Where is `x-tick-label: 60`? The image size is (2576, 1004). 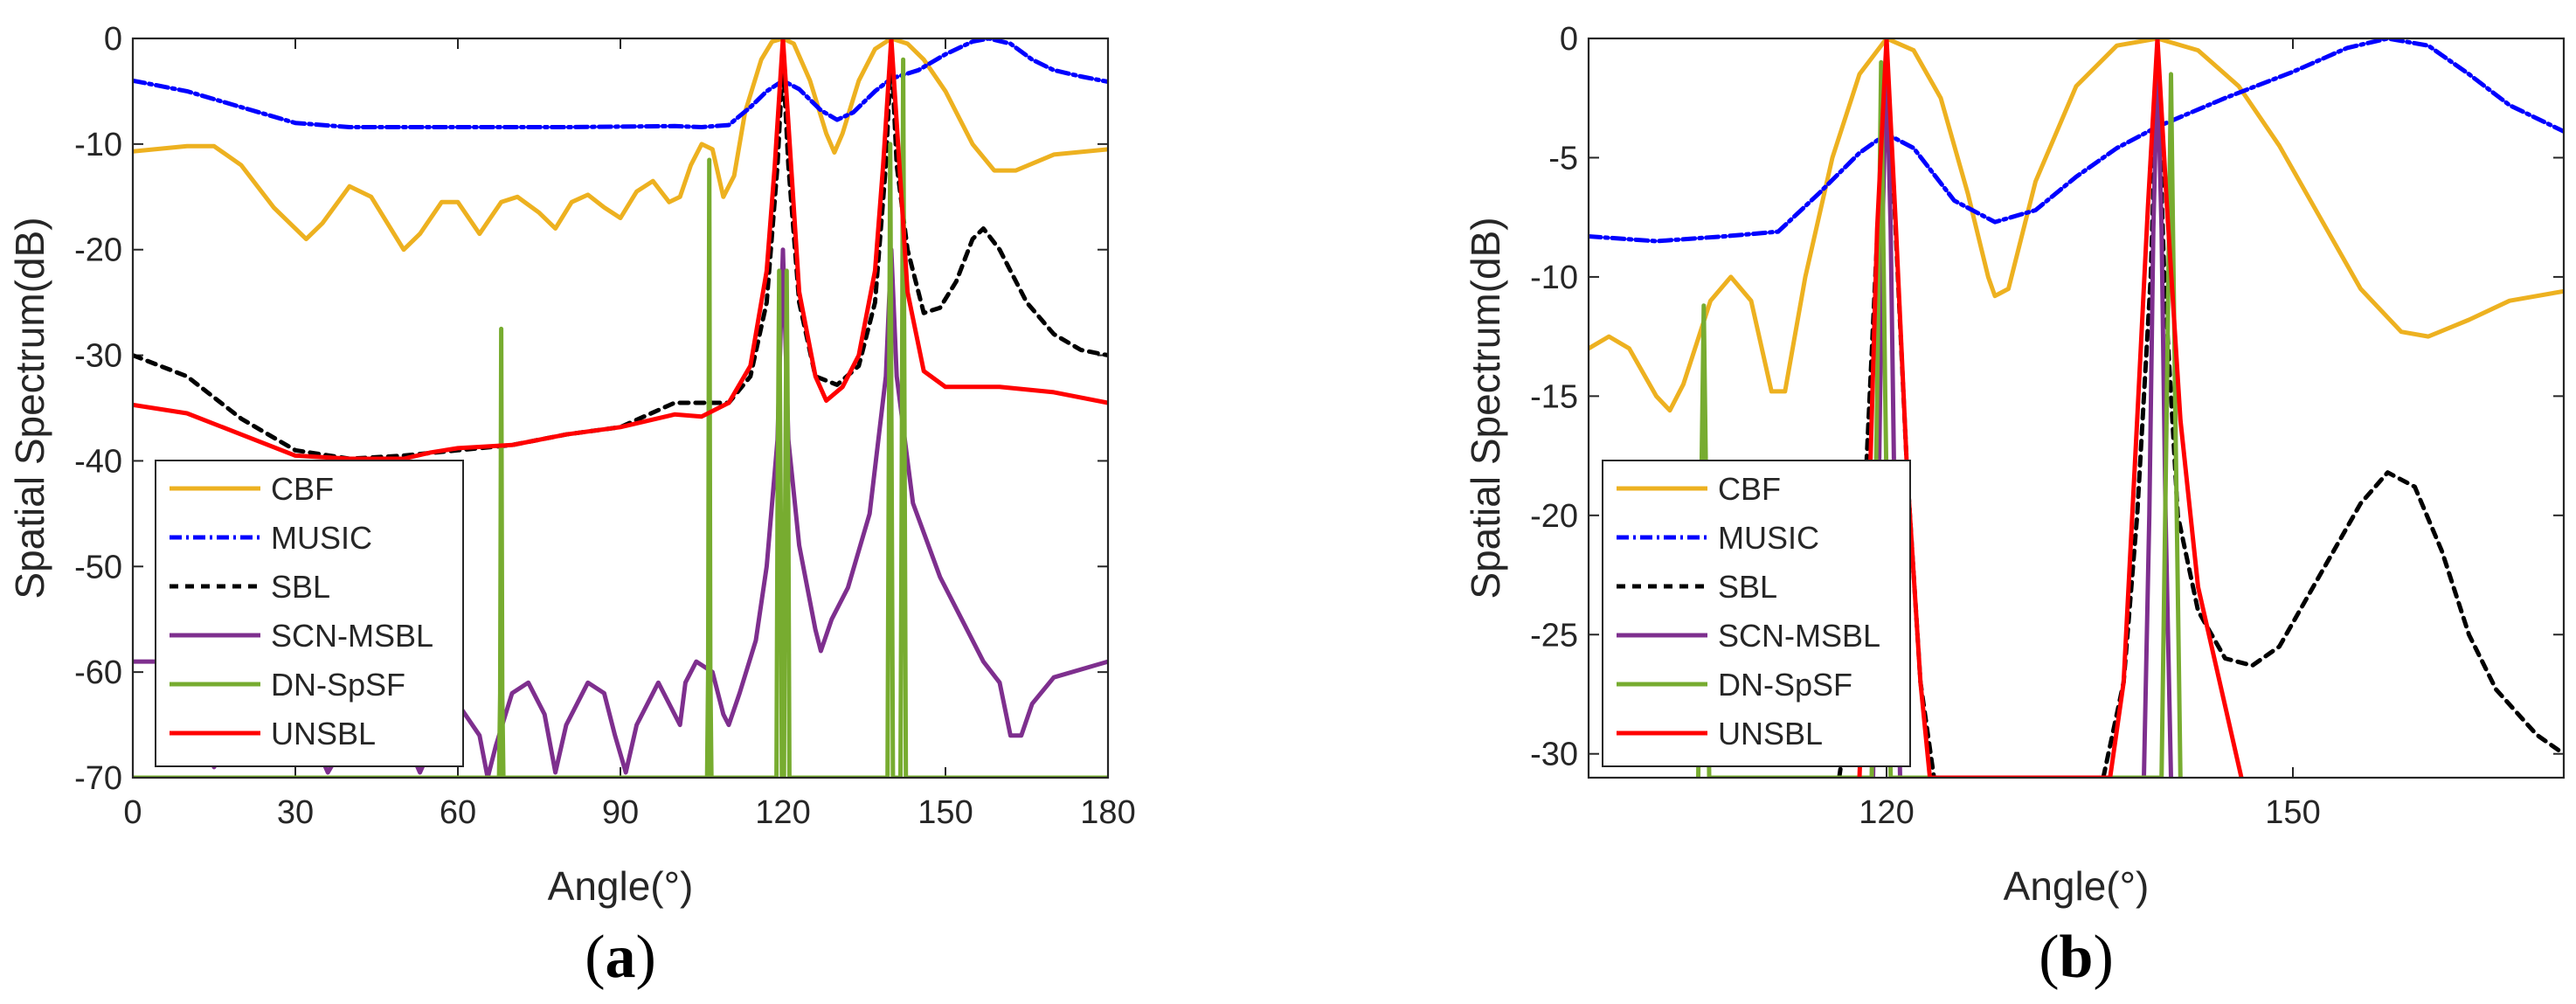 x-tick-label: 60 is located at coordinates (458, 812).